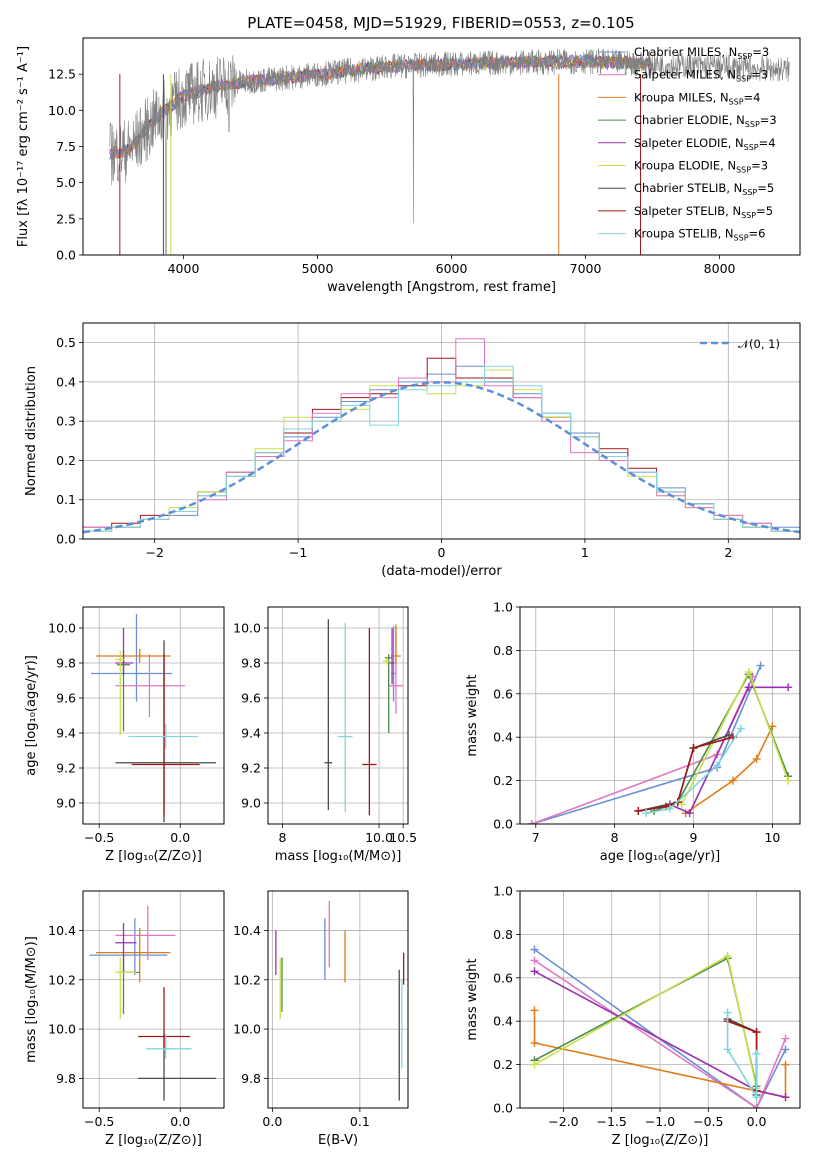 Image resolution: width=819 pixels, height=1170 pixels. Describe the element at coordinates (615, 837) in the screenshot. I see `x-tick-label: 8` at that location.